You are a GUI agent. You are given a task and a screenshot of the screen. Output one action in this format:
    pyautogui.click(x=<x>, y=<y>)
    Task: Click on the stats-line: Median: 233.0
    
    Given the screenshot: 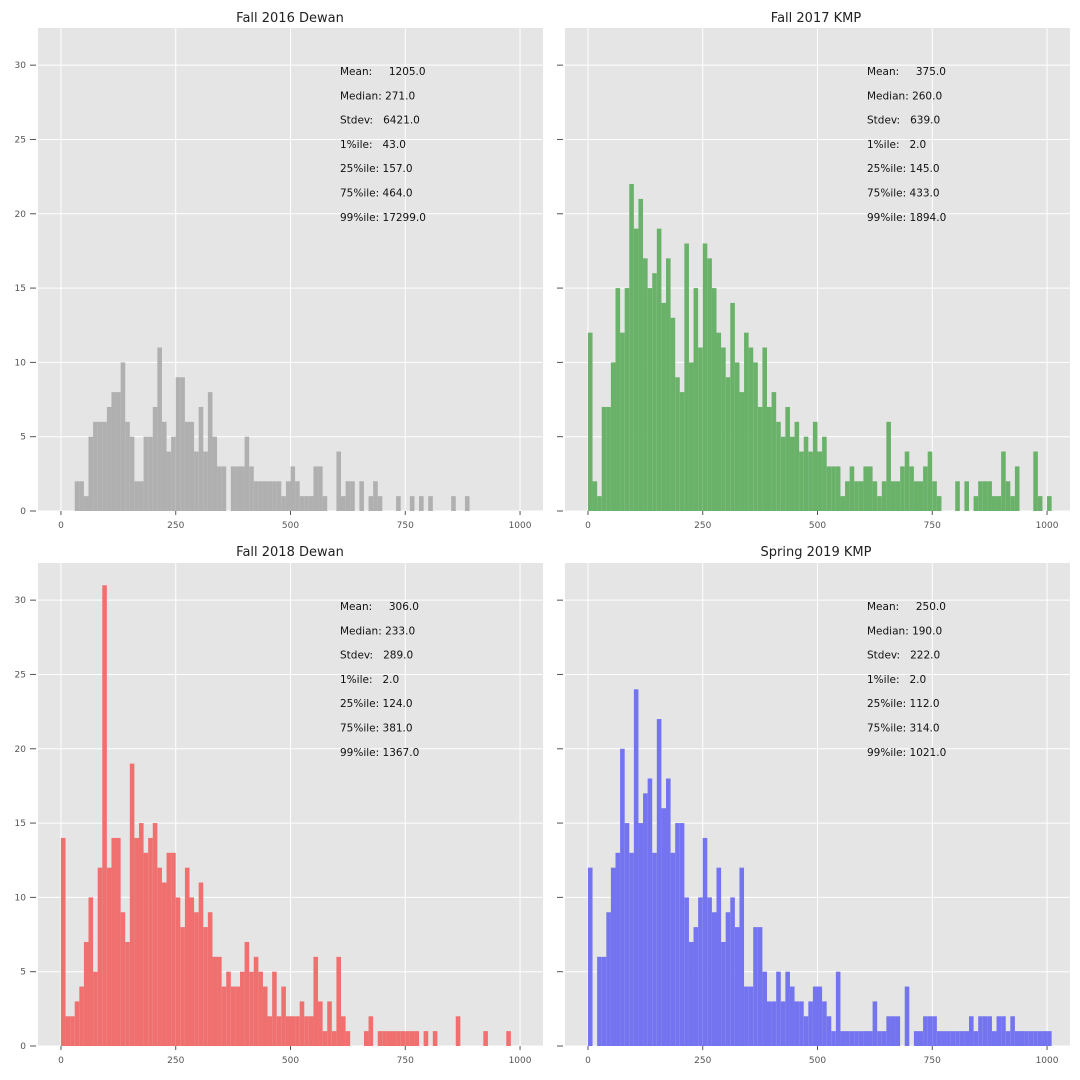 What is the action you would take?
    pyautogui.click(x=377, y=631)
    